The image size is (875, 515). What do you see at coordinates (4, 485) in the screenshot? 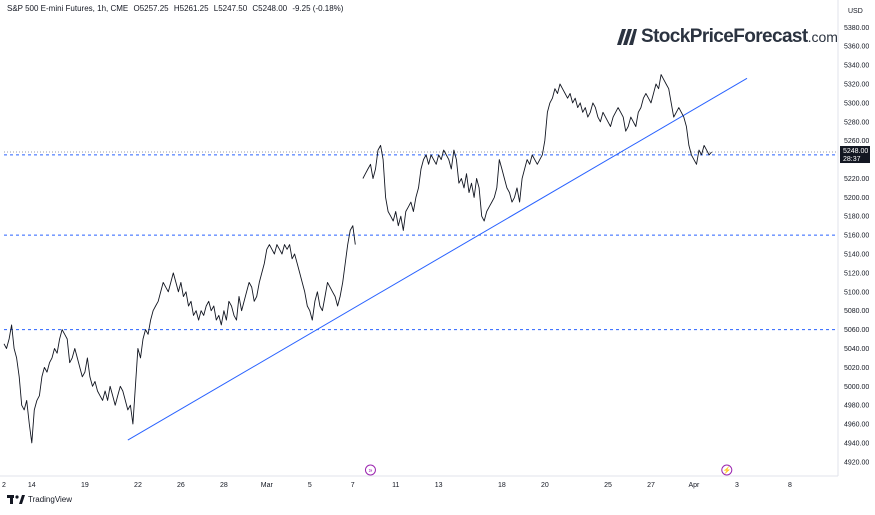
I see `x-tick-label: 2` at bounding box center [4, 485].